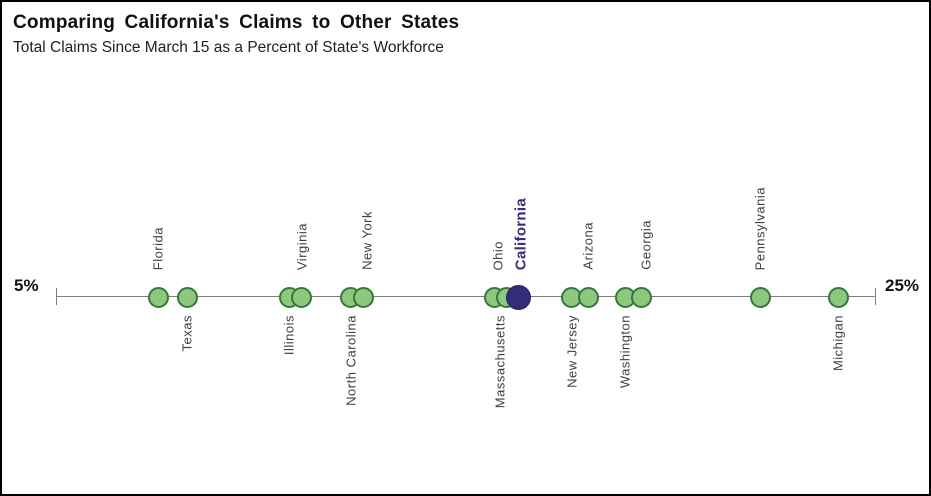 The image size is (931, 496). Describe the element at coordinates (642, 297) in the screenshot. I see `dot-georgia` at that location.